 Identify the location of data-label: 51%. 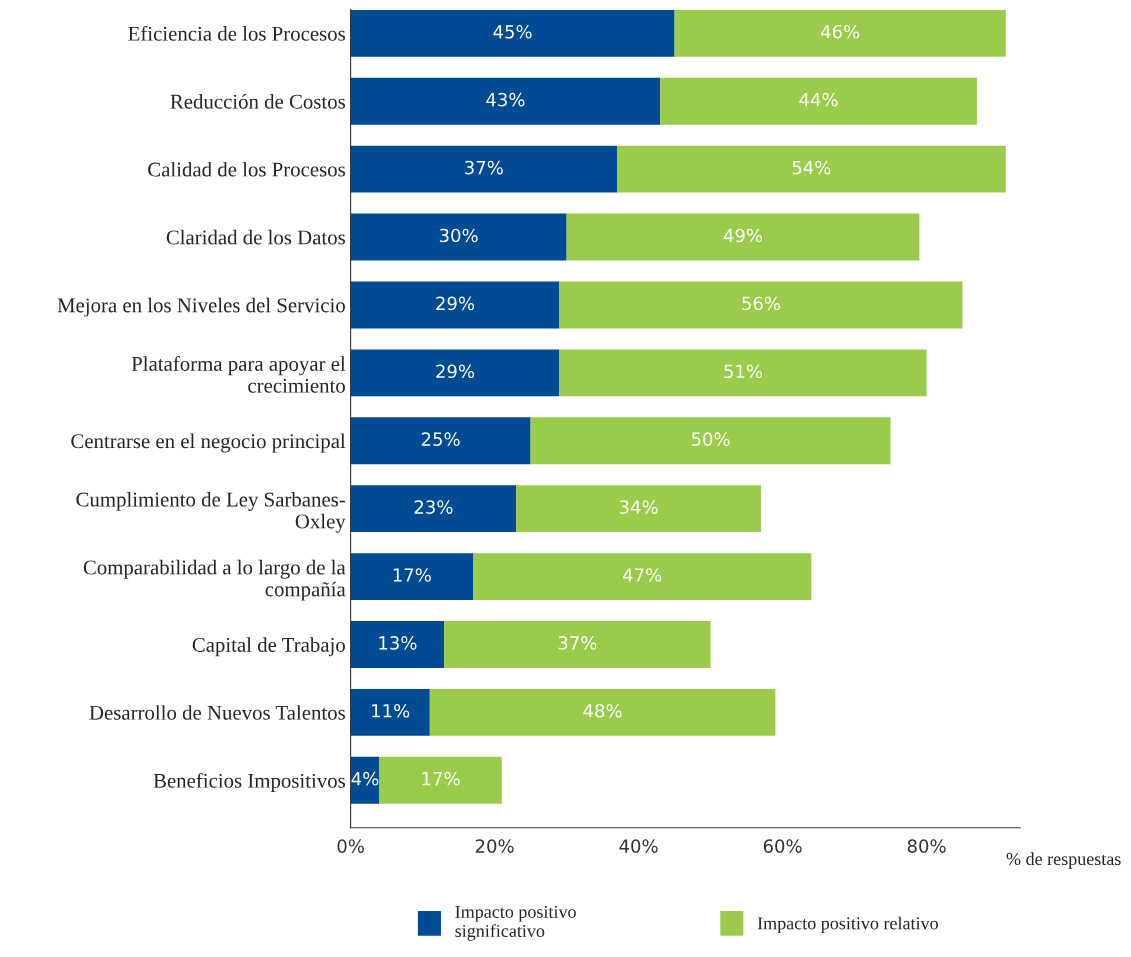
(743, 371).